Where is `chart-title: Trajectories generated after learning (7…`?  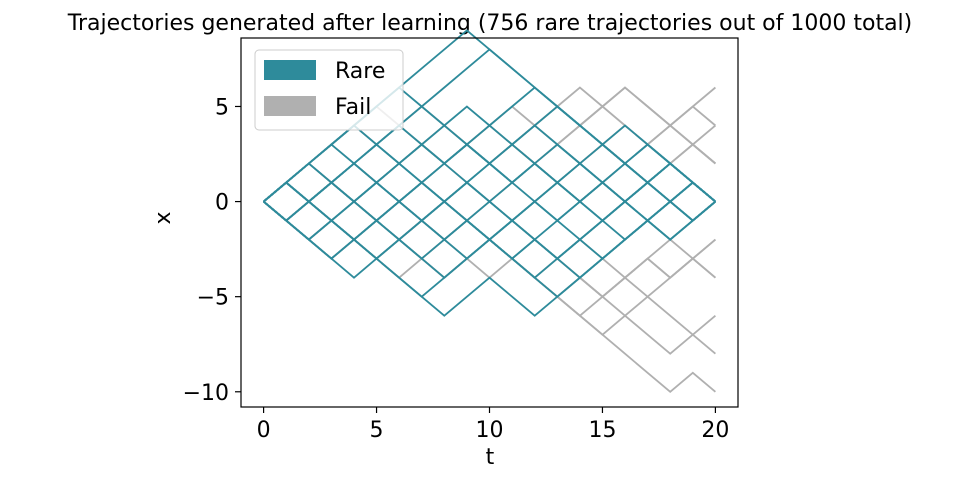
chart-title: Trajectories generated after learning (7… is located at coordinates (490, 23).